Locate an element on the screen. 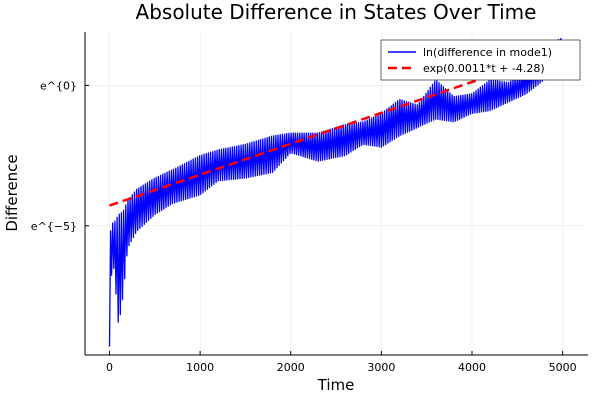 This screenshot has height=400, width=600. x-tick-label: 0 is located at coordinates (109, 367).